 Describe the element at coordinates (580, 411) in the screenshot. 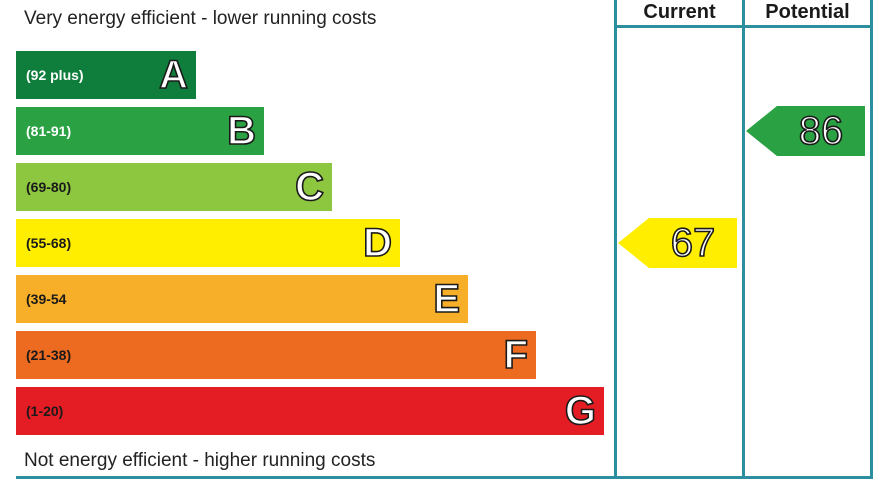

I see `band-g-letter: G` at that location.